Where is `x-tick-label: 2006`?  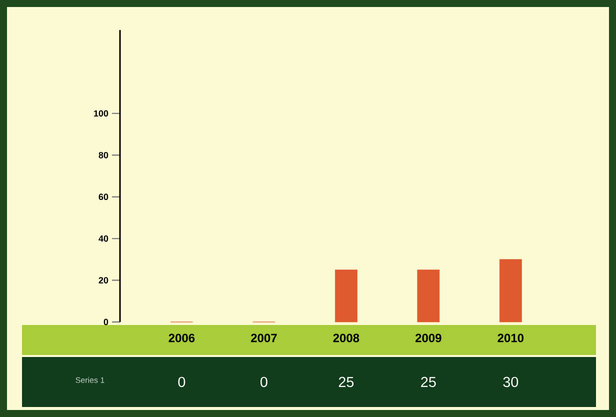 x-tick-label: 2006 is located at coordinates (181, 338).